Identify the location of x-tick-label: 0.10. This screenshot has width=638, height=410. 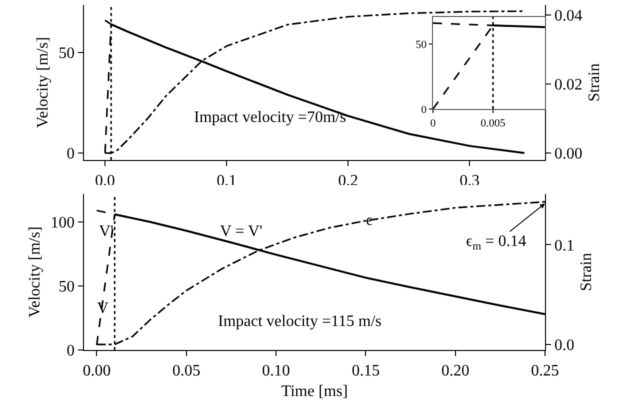
(276, 371).